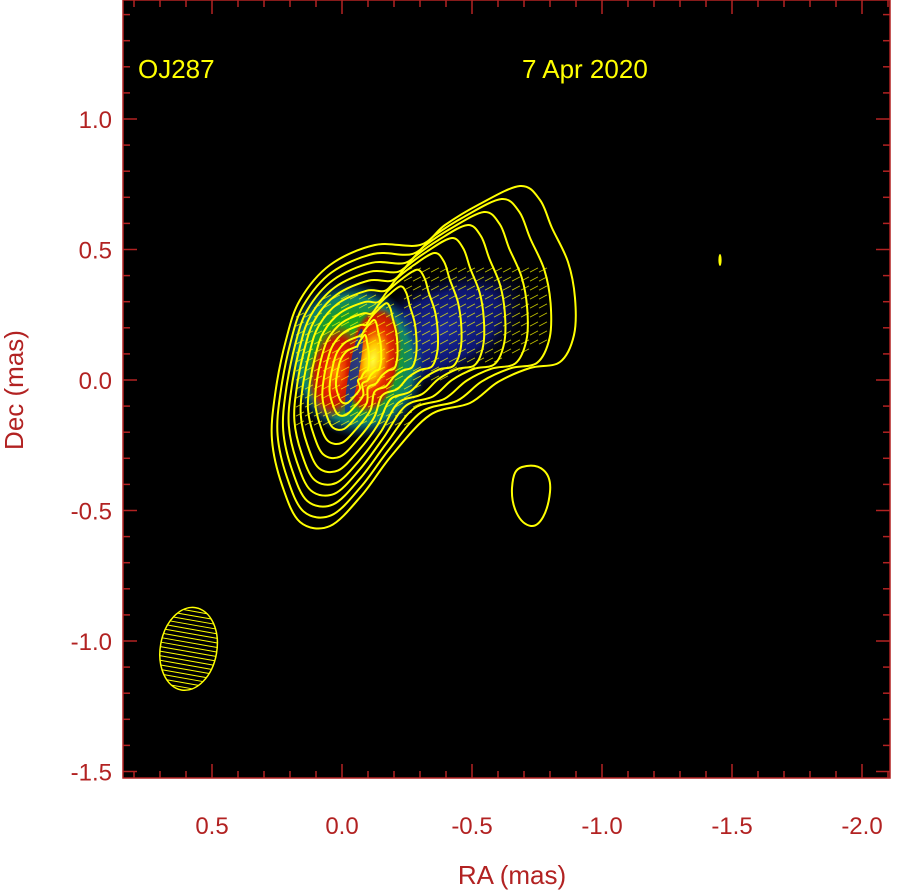 The height and width of the screenshot is (891, 904). I want to click on x-tick-labels: 0.5 0.0 -0.5 -1.0 -1.5 -2.0, so click(538, 826).